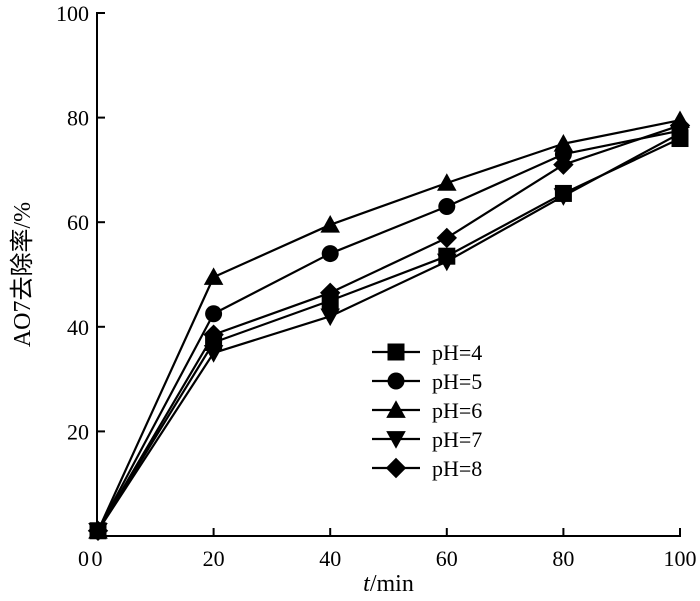  Describe the element at coordinates (78, 327) in the screenshot. I see `y-tick-label: 40` at that location.